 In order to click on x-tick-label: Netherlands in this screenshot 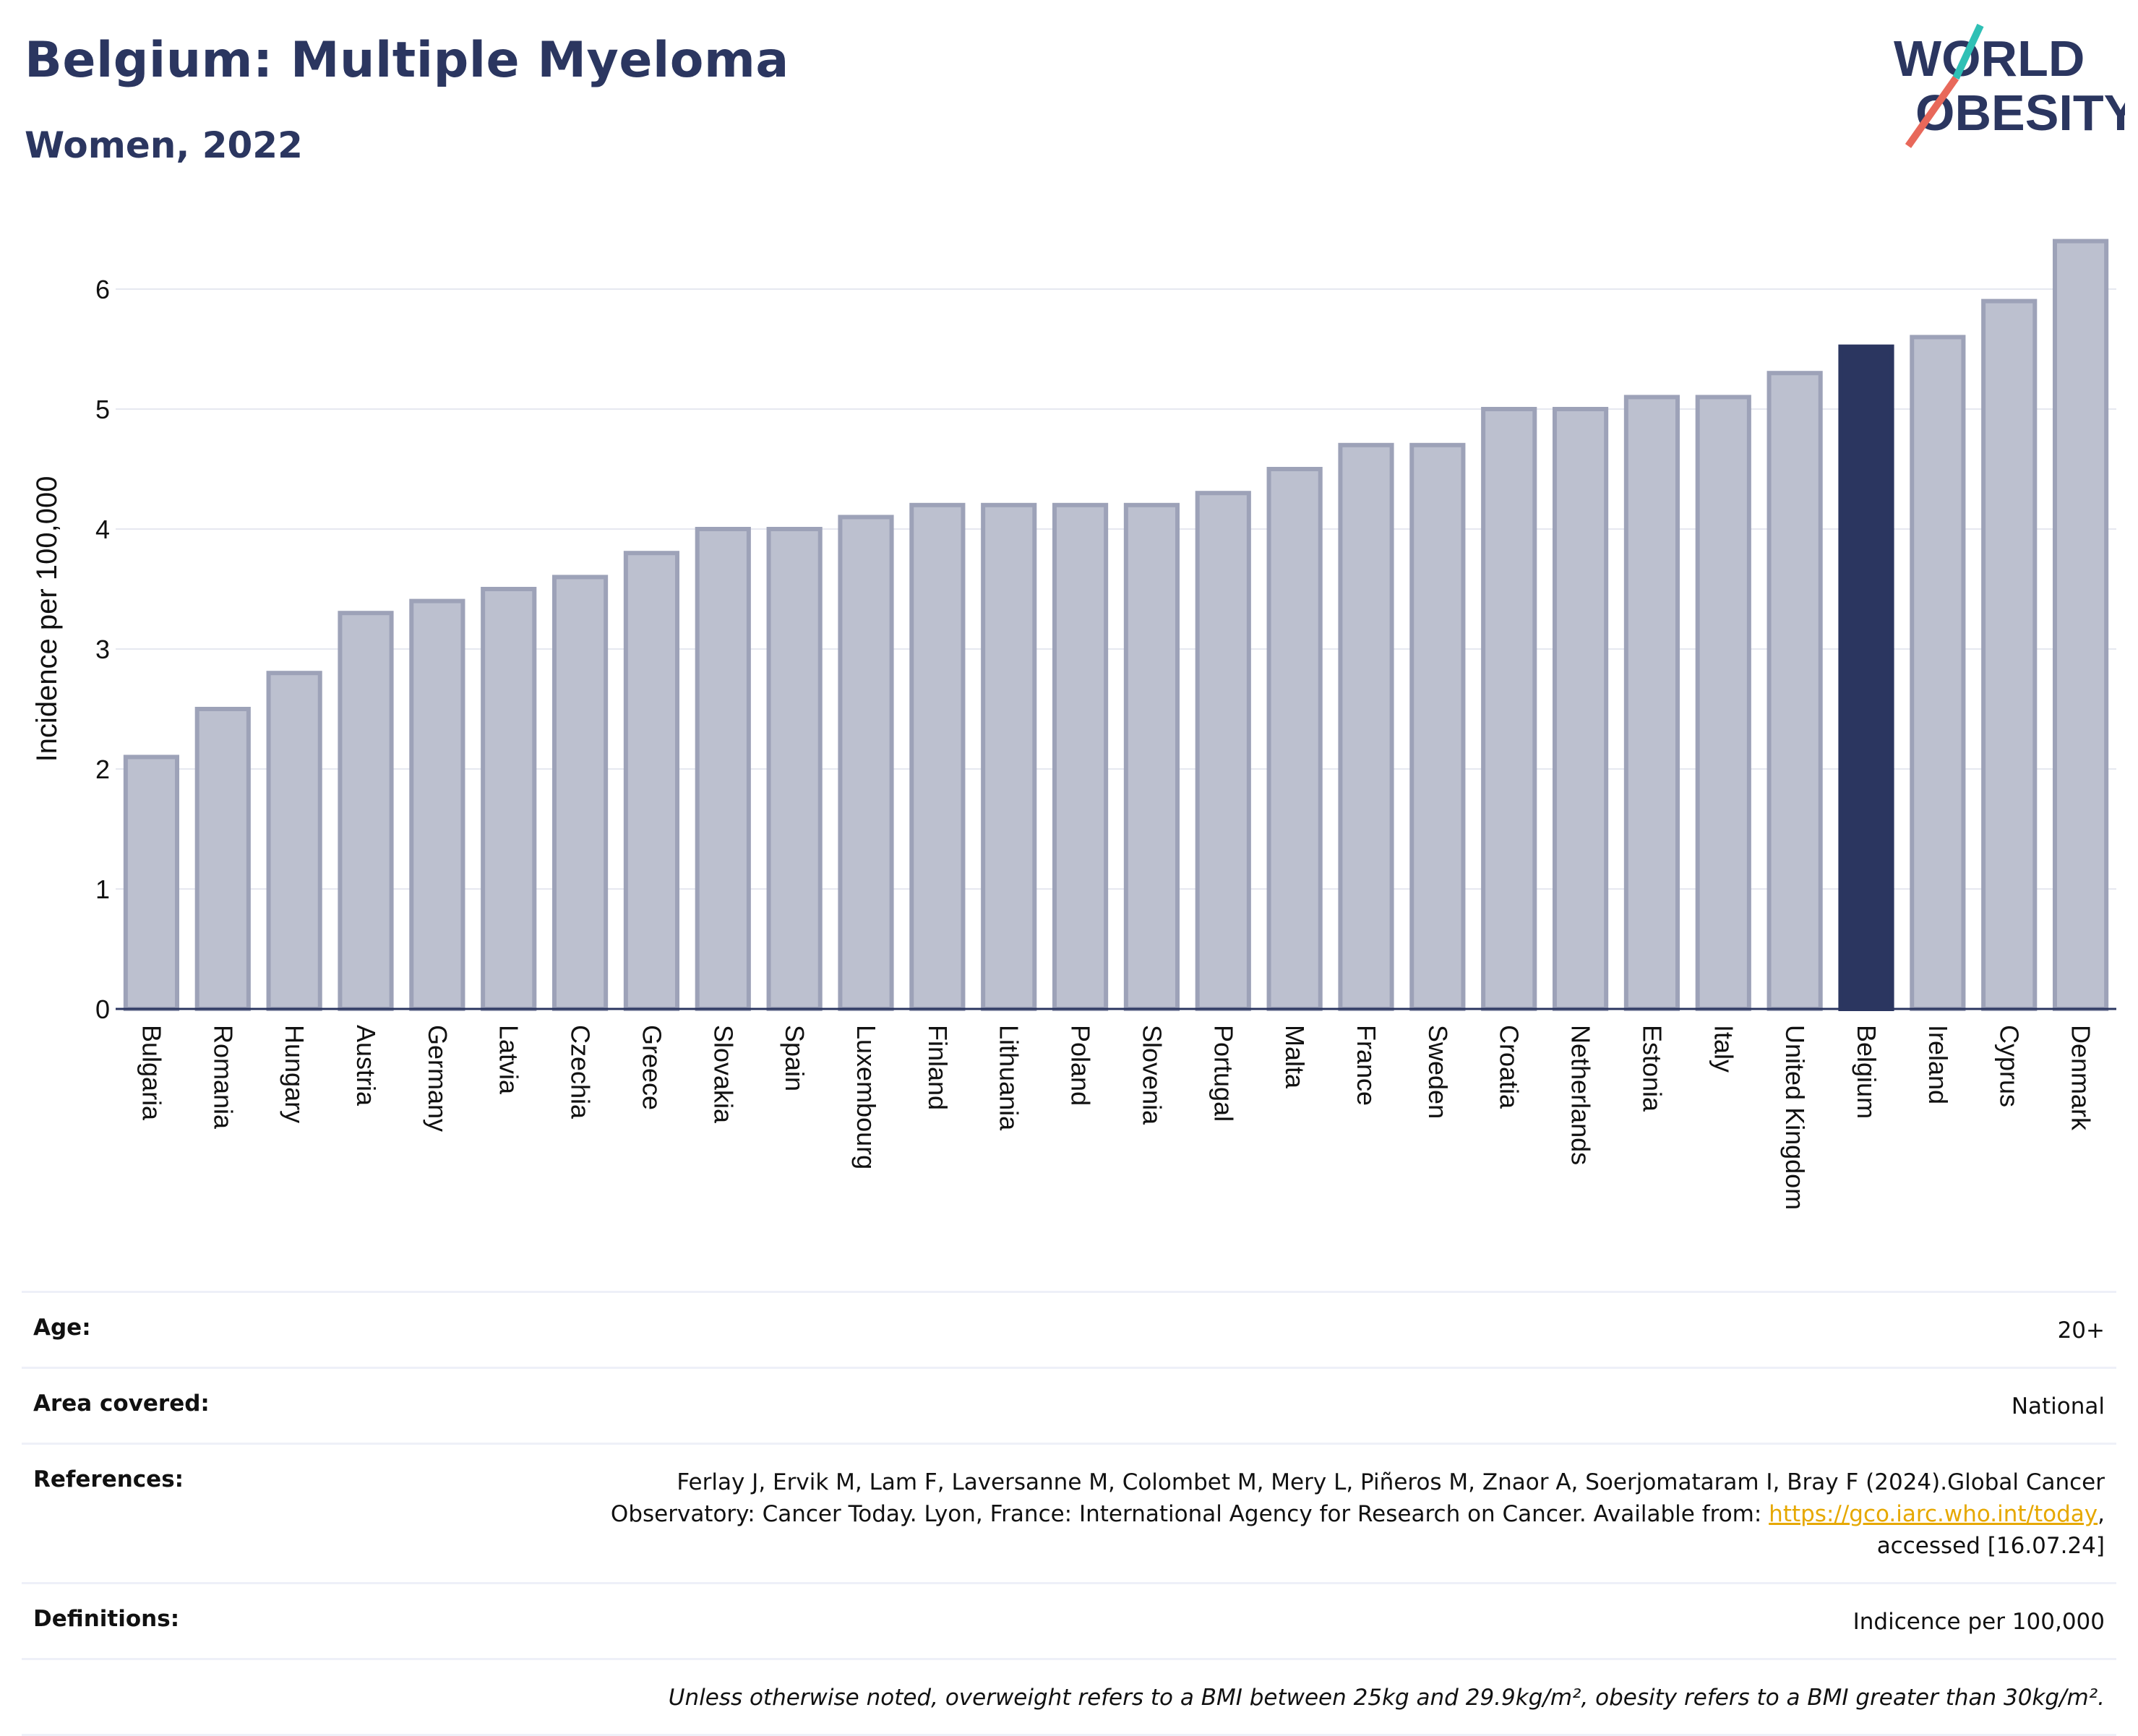, I will do `click(1581, 1095)`.